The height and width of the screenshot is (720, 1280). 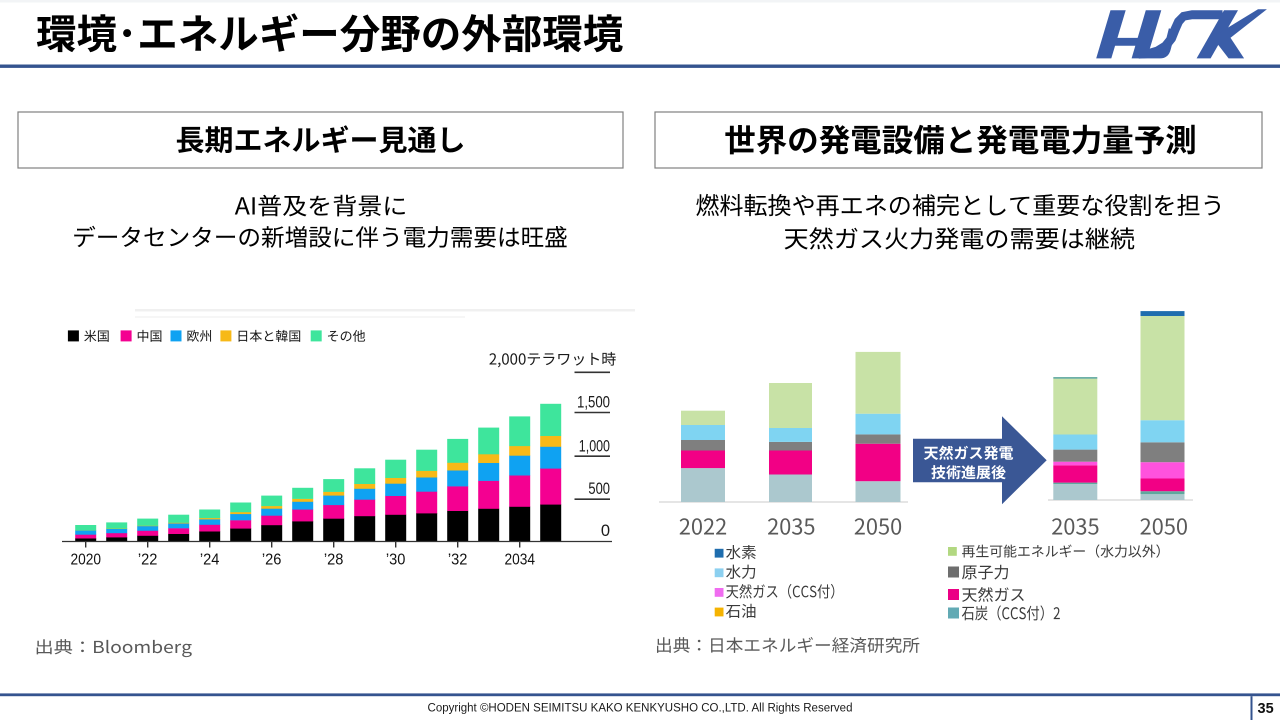 I want to click on svg-text: 35, so click(x=1266, y=709).